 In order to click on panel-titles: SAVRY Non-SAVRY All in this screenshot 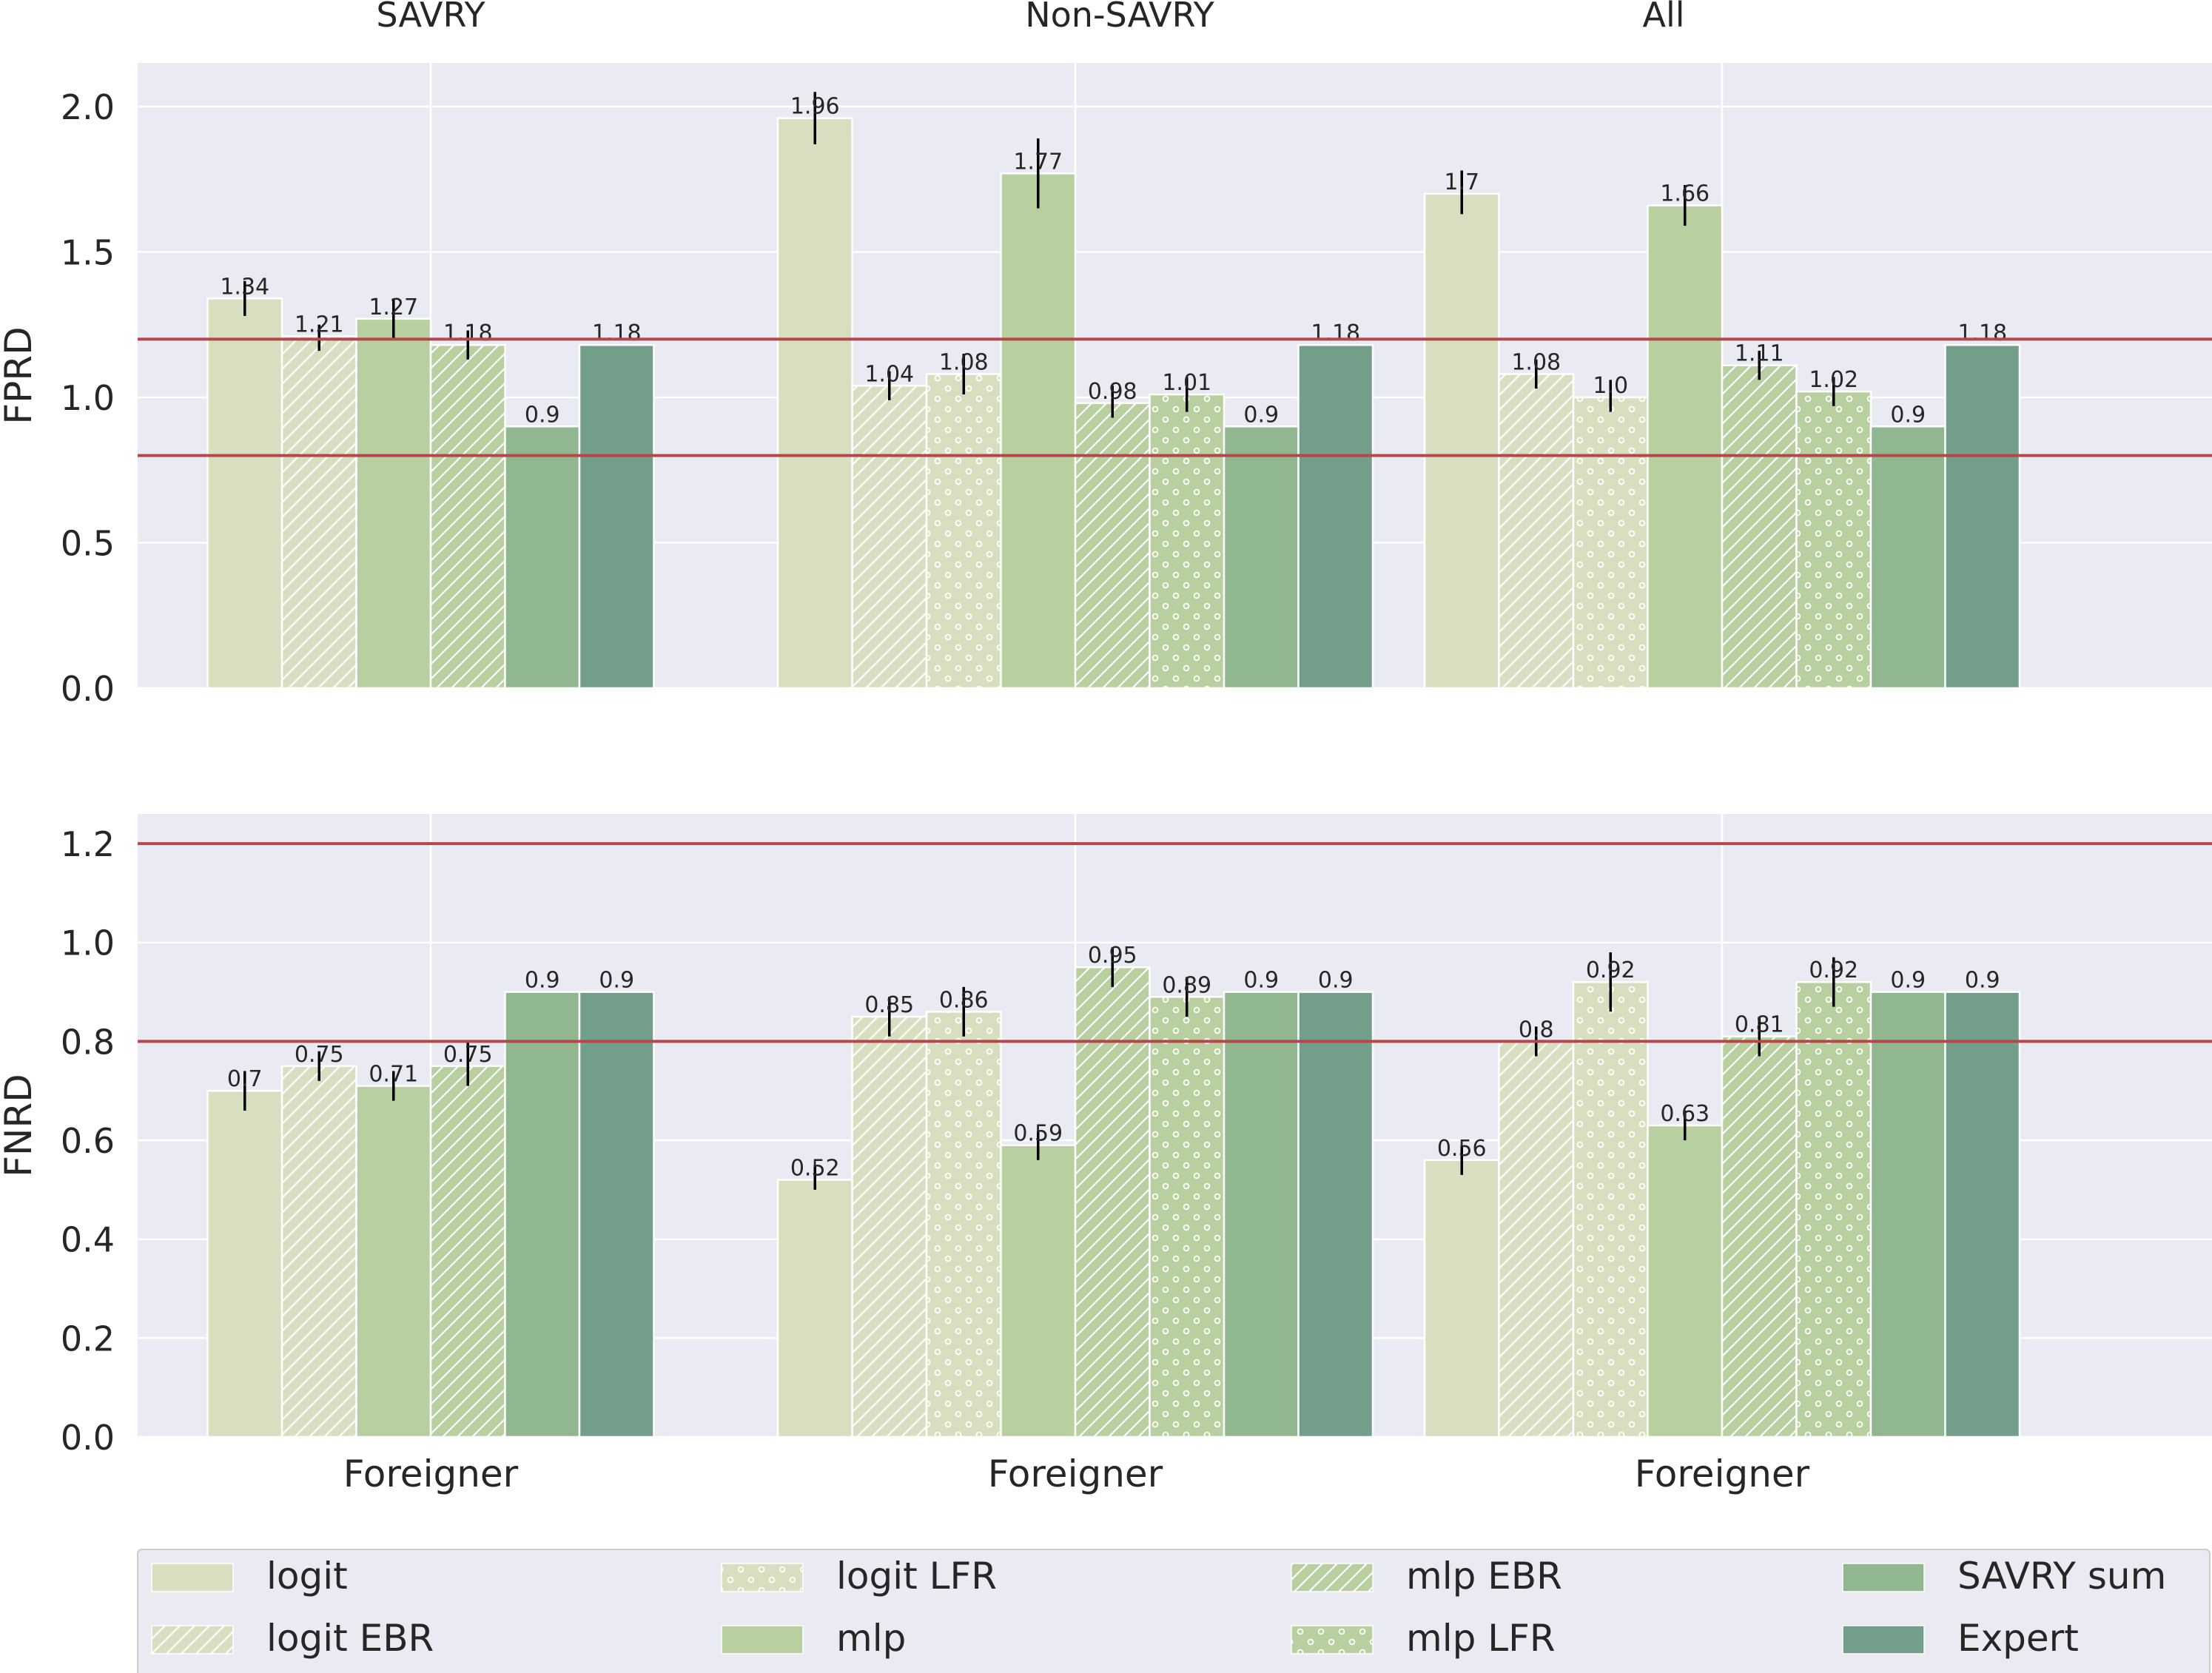, I will do `click(1030, 17)`.